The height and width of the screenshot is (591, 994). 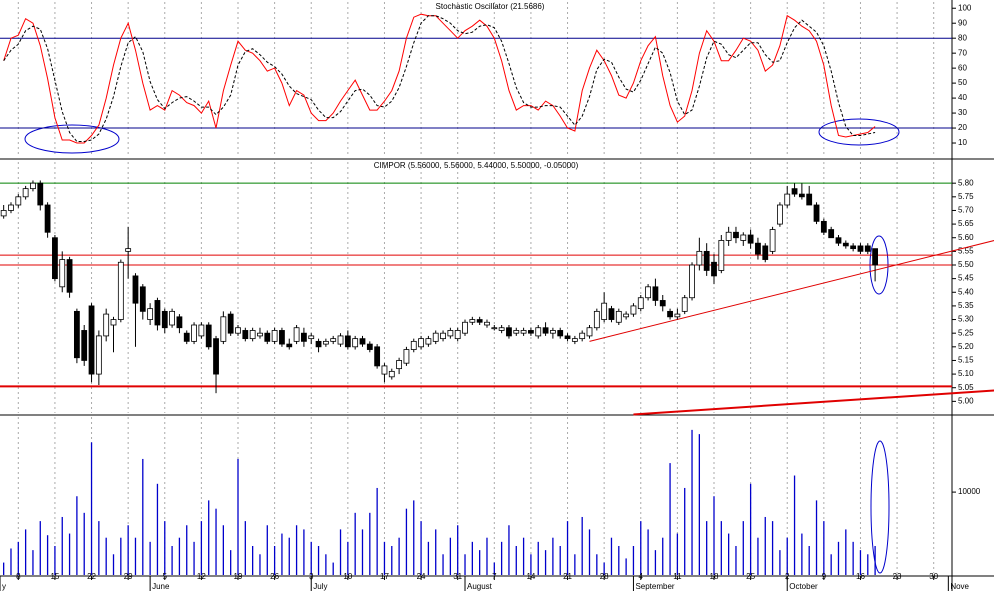 I want to click on y-tick-label: 100, so click(x=965, y=7).